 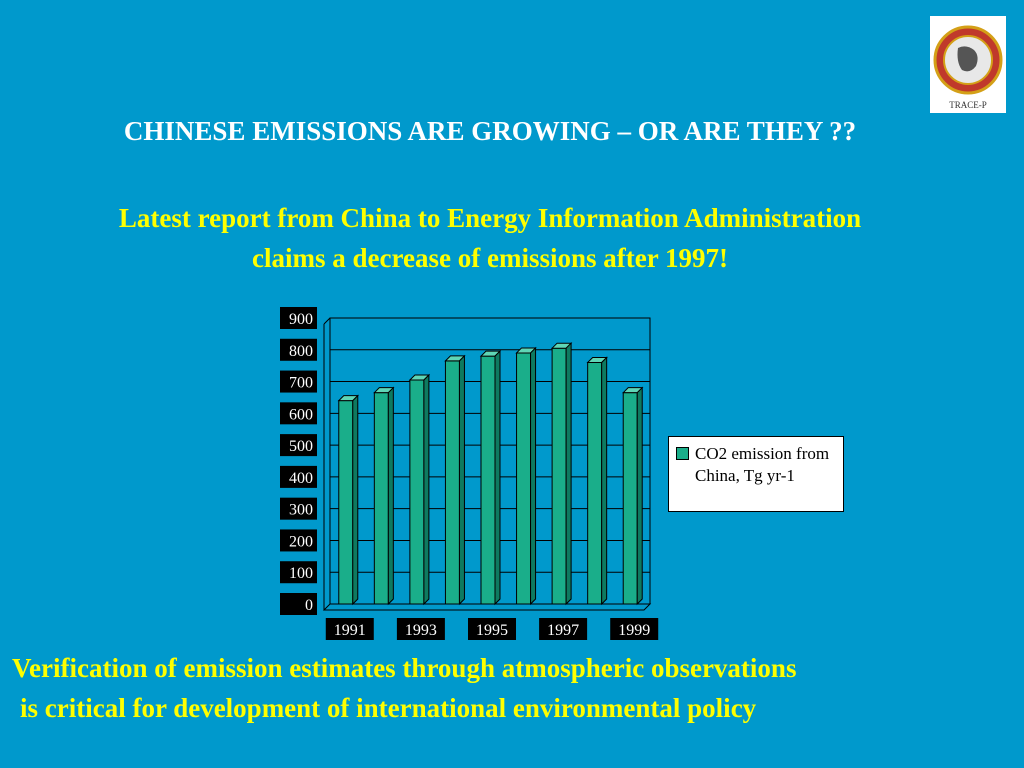 I want to click on bar-side-1992, so click(x=390, y=496).